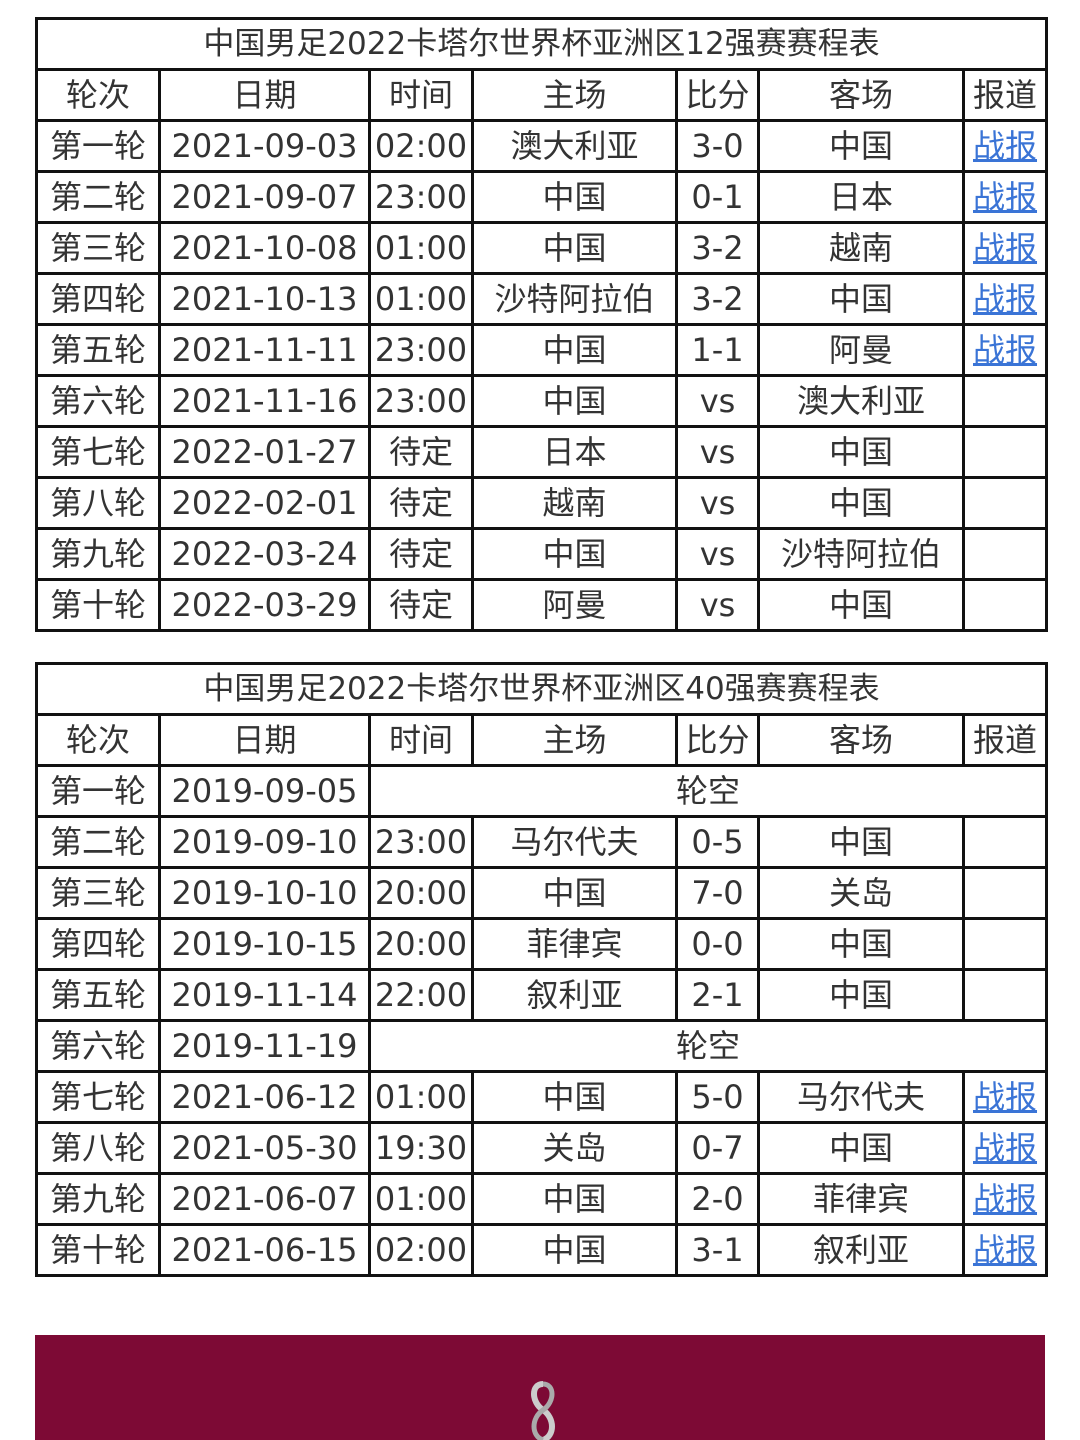 Image resolution: width=1080 pixels, height=1440 pixels. What do you see at coordinates (264, 1199) in the screenshot?
I see `date-cell: 2021-06-07` at bounding box center [264, 1199].